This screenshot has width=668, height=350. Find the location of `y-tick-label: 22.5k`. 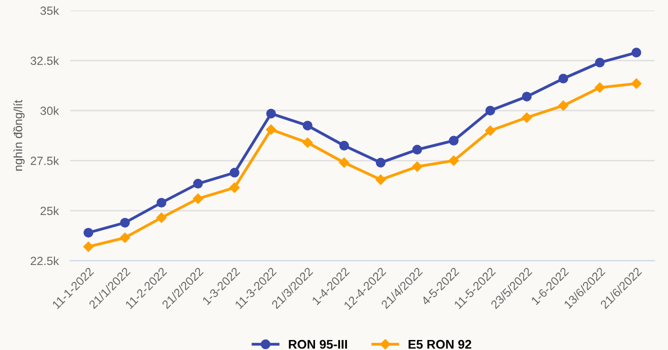

y-tick-label: 22.5k is located at coordinates (45, 261).